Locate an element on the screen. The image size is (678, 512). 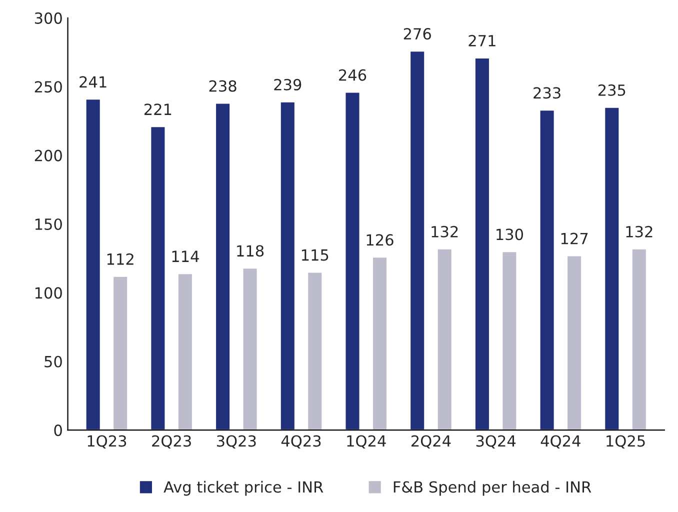
data-label: 238 is located at coordinates (222, 86).